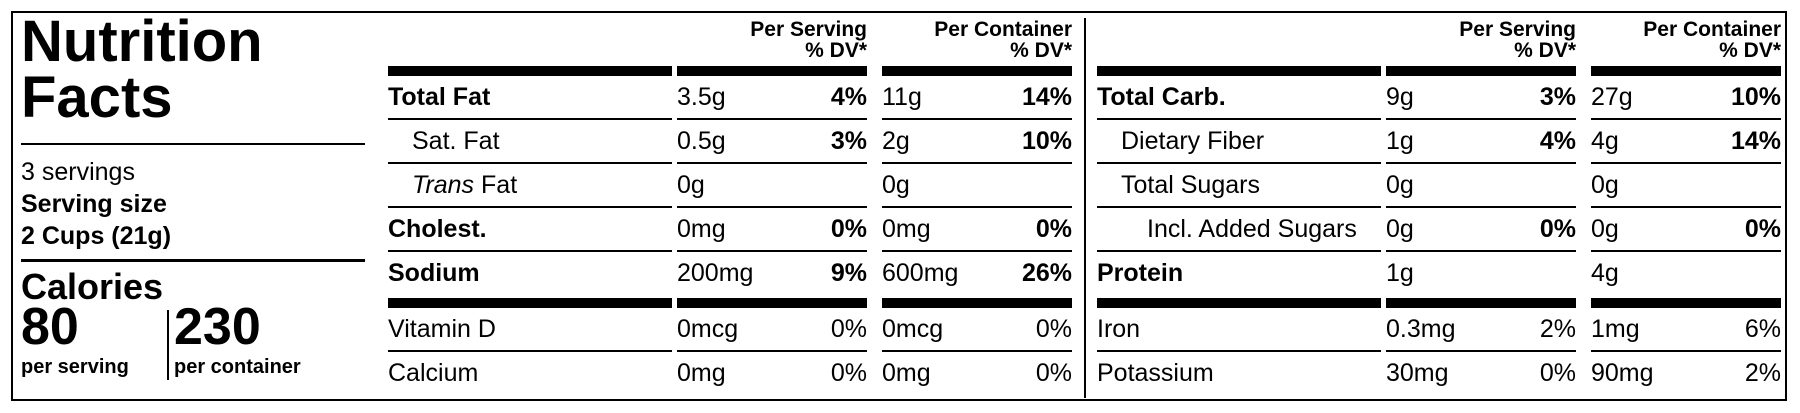 The height and width of the screenshot is (413, 1800). Describe the element at coordinates (715, 273) in the screenshot. I see `amount: 200mg` at that location.